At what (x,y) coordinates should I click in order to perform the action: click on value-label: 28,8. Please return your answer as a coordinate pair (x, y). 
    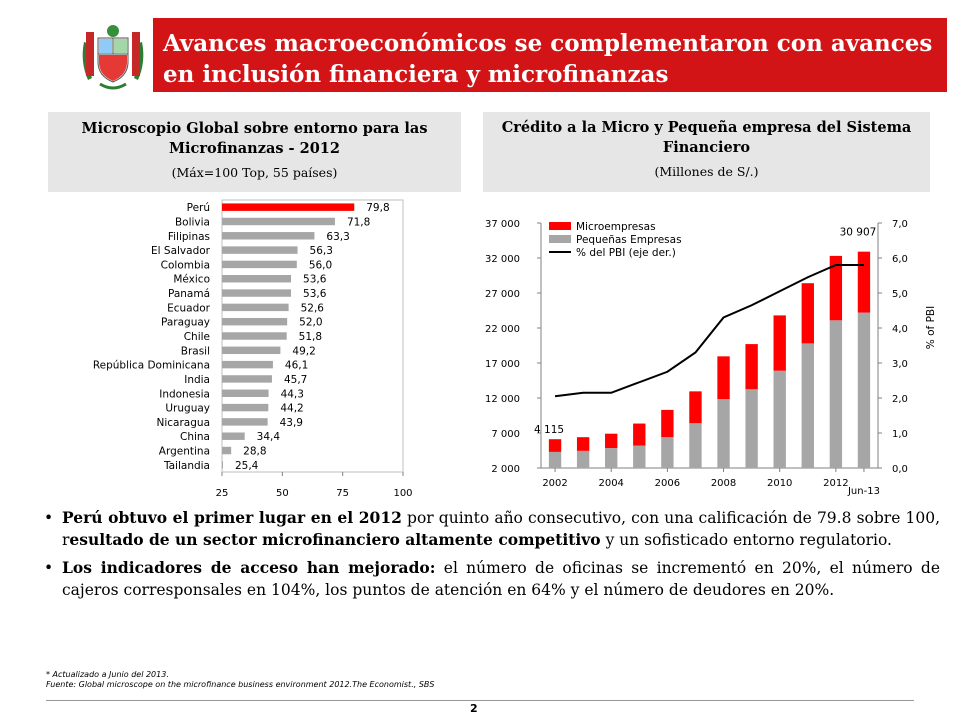
    Looking at the image, I should click on (254, 452).